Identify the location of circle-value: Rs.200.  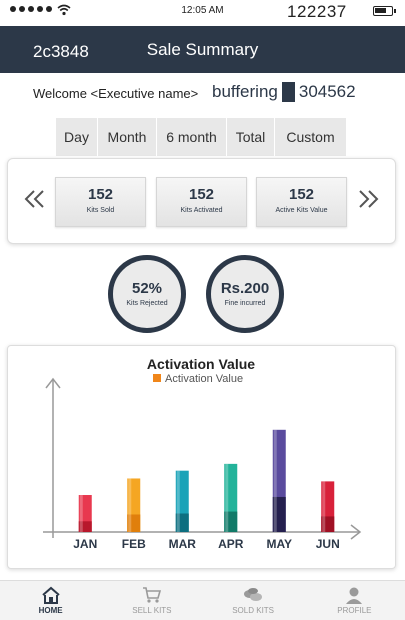
(245, 288).